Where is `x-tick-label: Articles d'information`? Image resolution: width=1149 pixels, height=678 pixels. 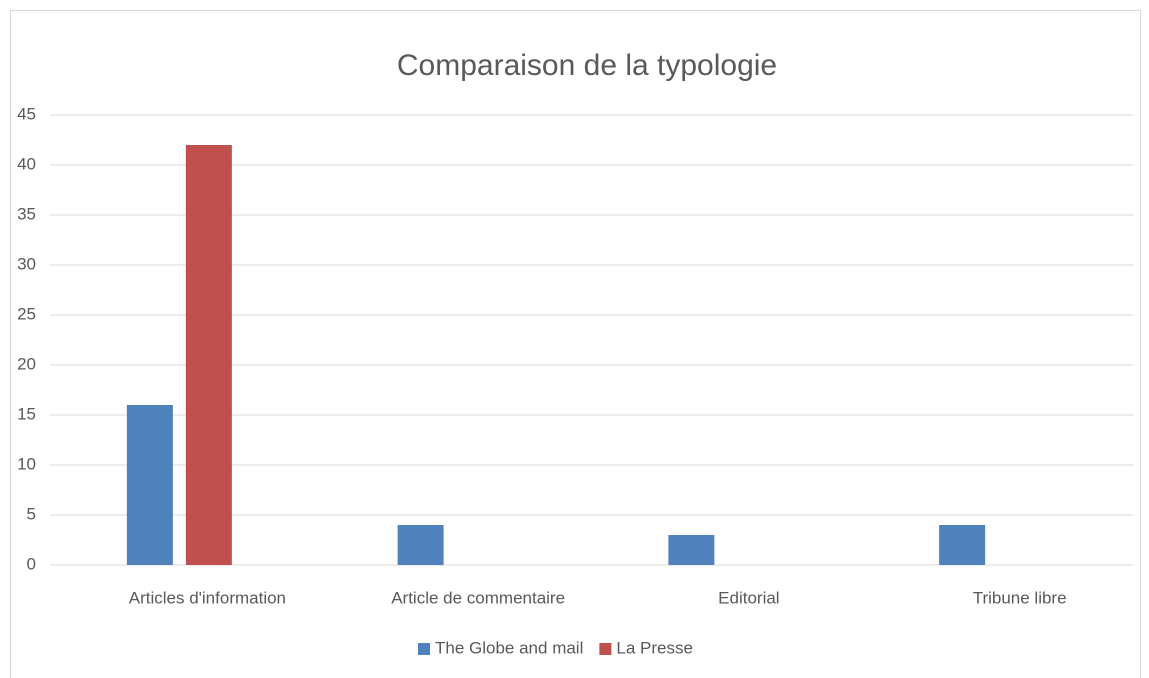 x-tick-label: Articles d'information is located at coordinates (207, 597).